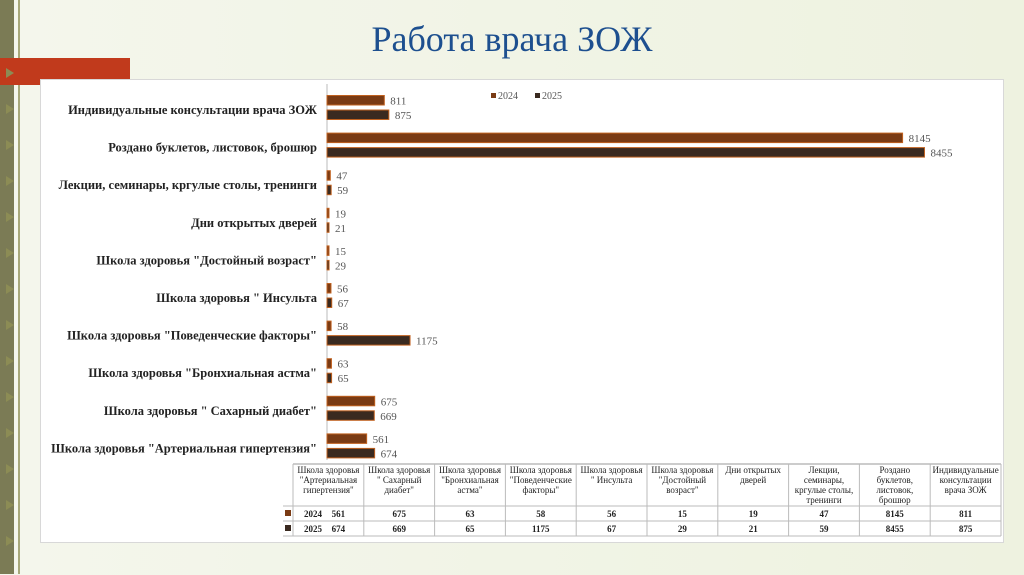  I want to click on table-cell: 63, so click(471, 514).